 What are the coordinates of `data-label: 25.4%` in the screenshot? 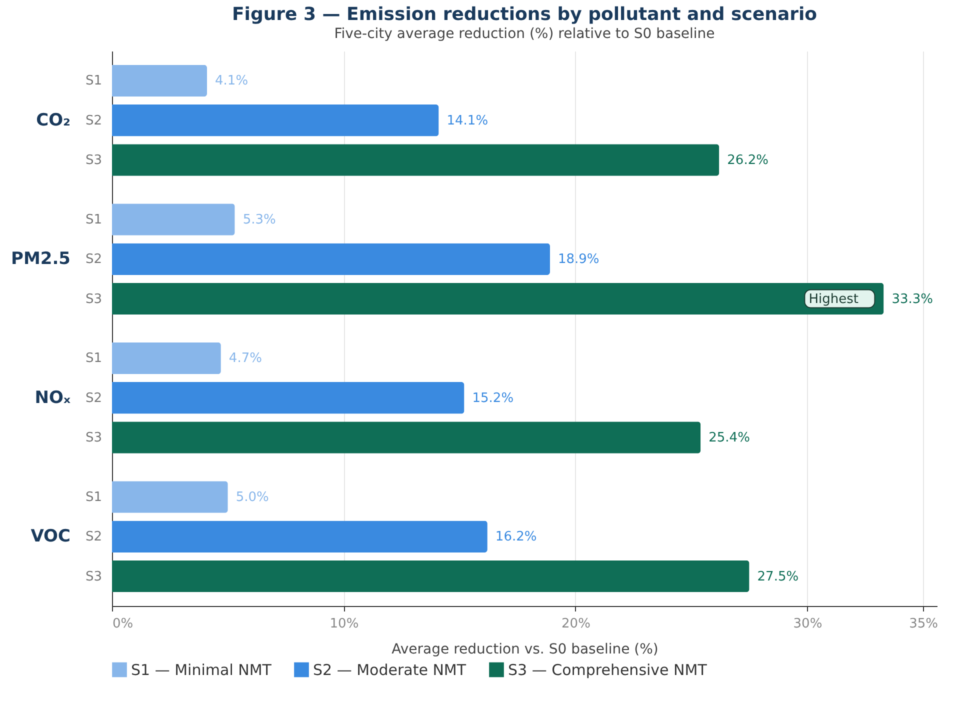 It's located at (729, 438).